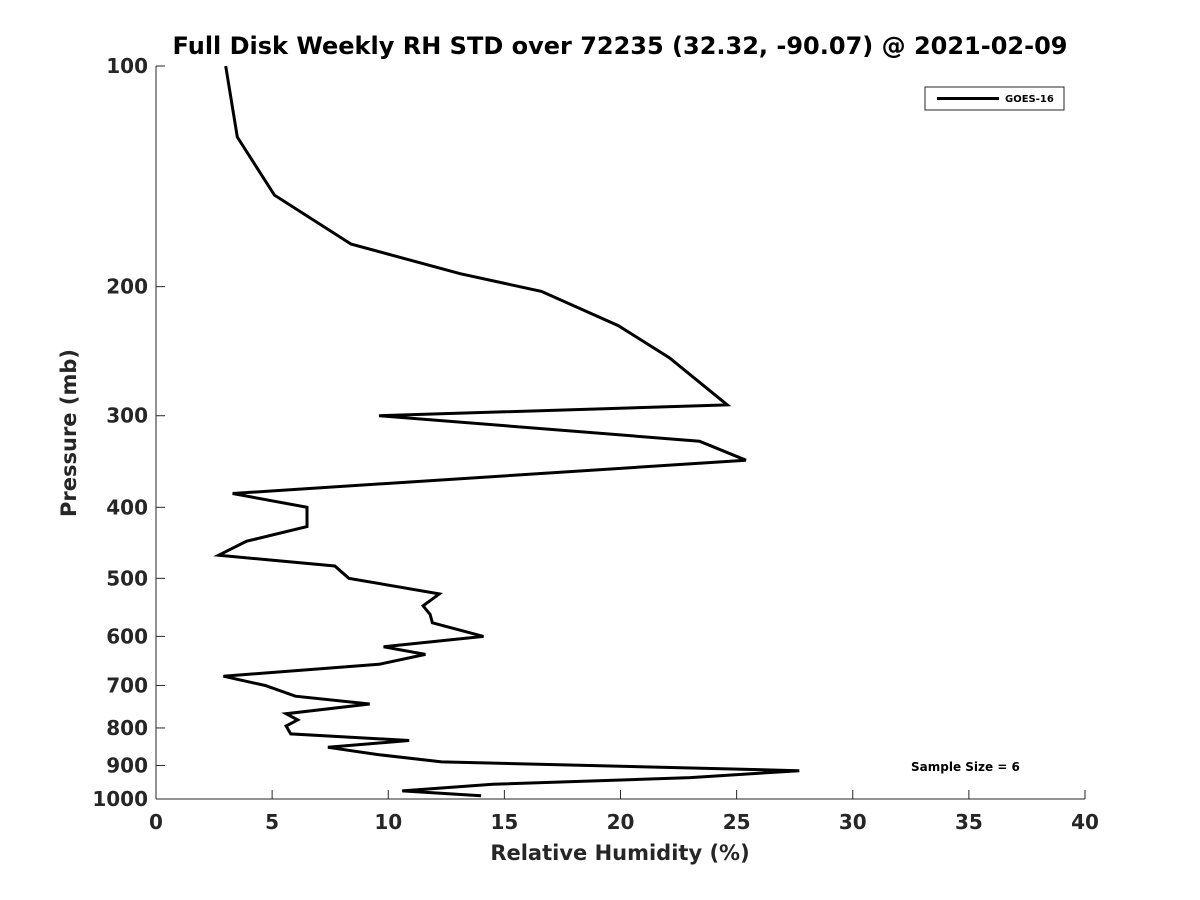 Image resolution: width=1200 pixels, height=900 pixels. What do you see at coordinates (388, 822) in the screenshot?
I see `x-tick-label: 10` at bounding box center [388, 822].